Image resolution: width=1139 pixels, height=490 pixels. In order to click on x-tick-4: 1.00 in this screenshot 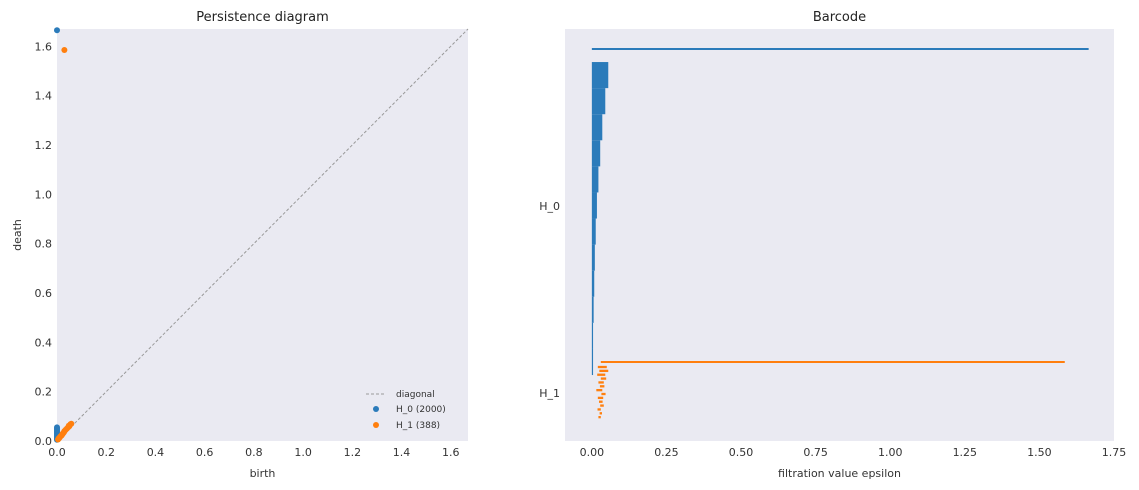, I will do `click(890, 452)`.